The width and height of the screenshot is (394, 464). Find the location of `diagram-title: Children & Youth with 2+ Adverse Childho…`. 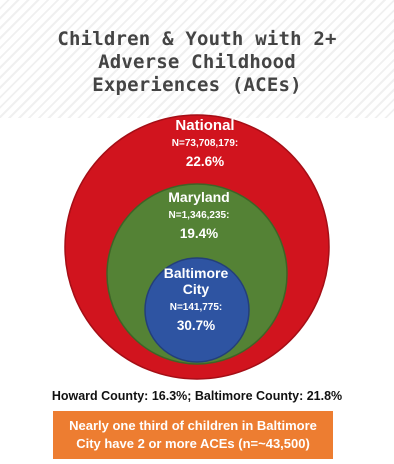

diagram-title: Children & Youth with 2+ Adverse Childho… is located at coordinates (197, 62).